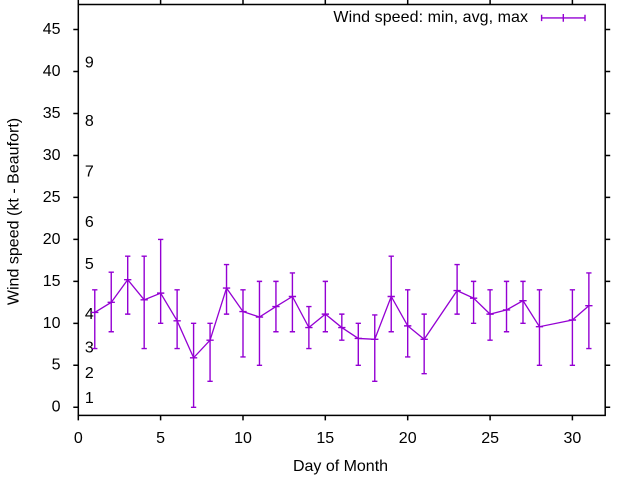 The height and width of the screenshot is (485, 640). I want to click on svg-text: 35, so click(52, 113).